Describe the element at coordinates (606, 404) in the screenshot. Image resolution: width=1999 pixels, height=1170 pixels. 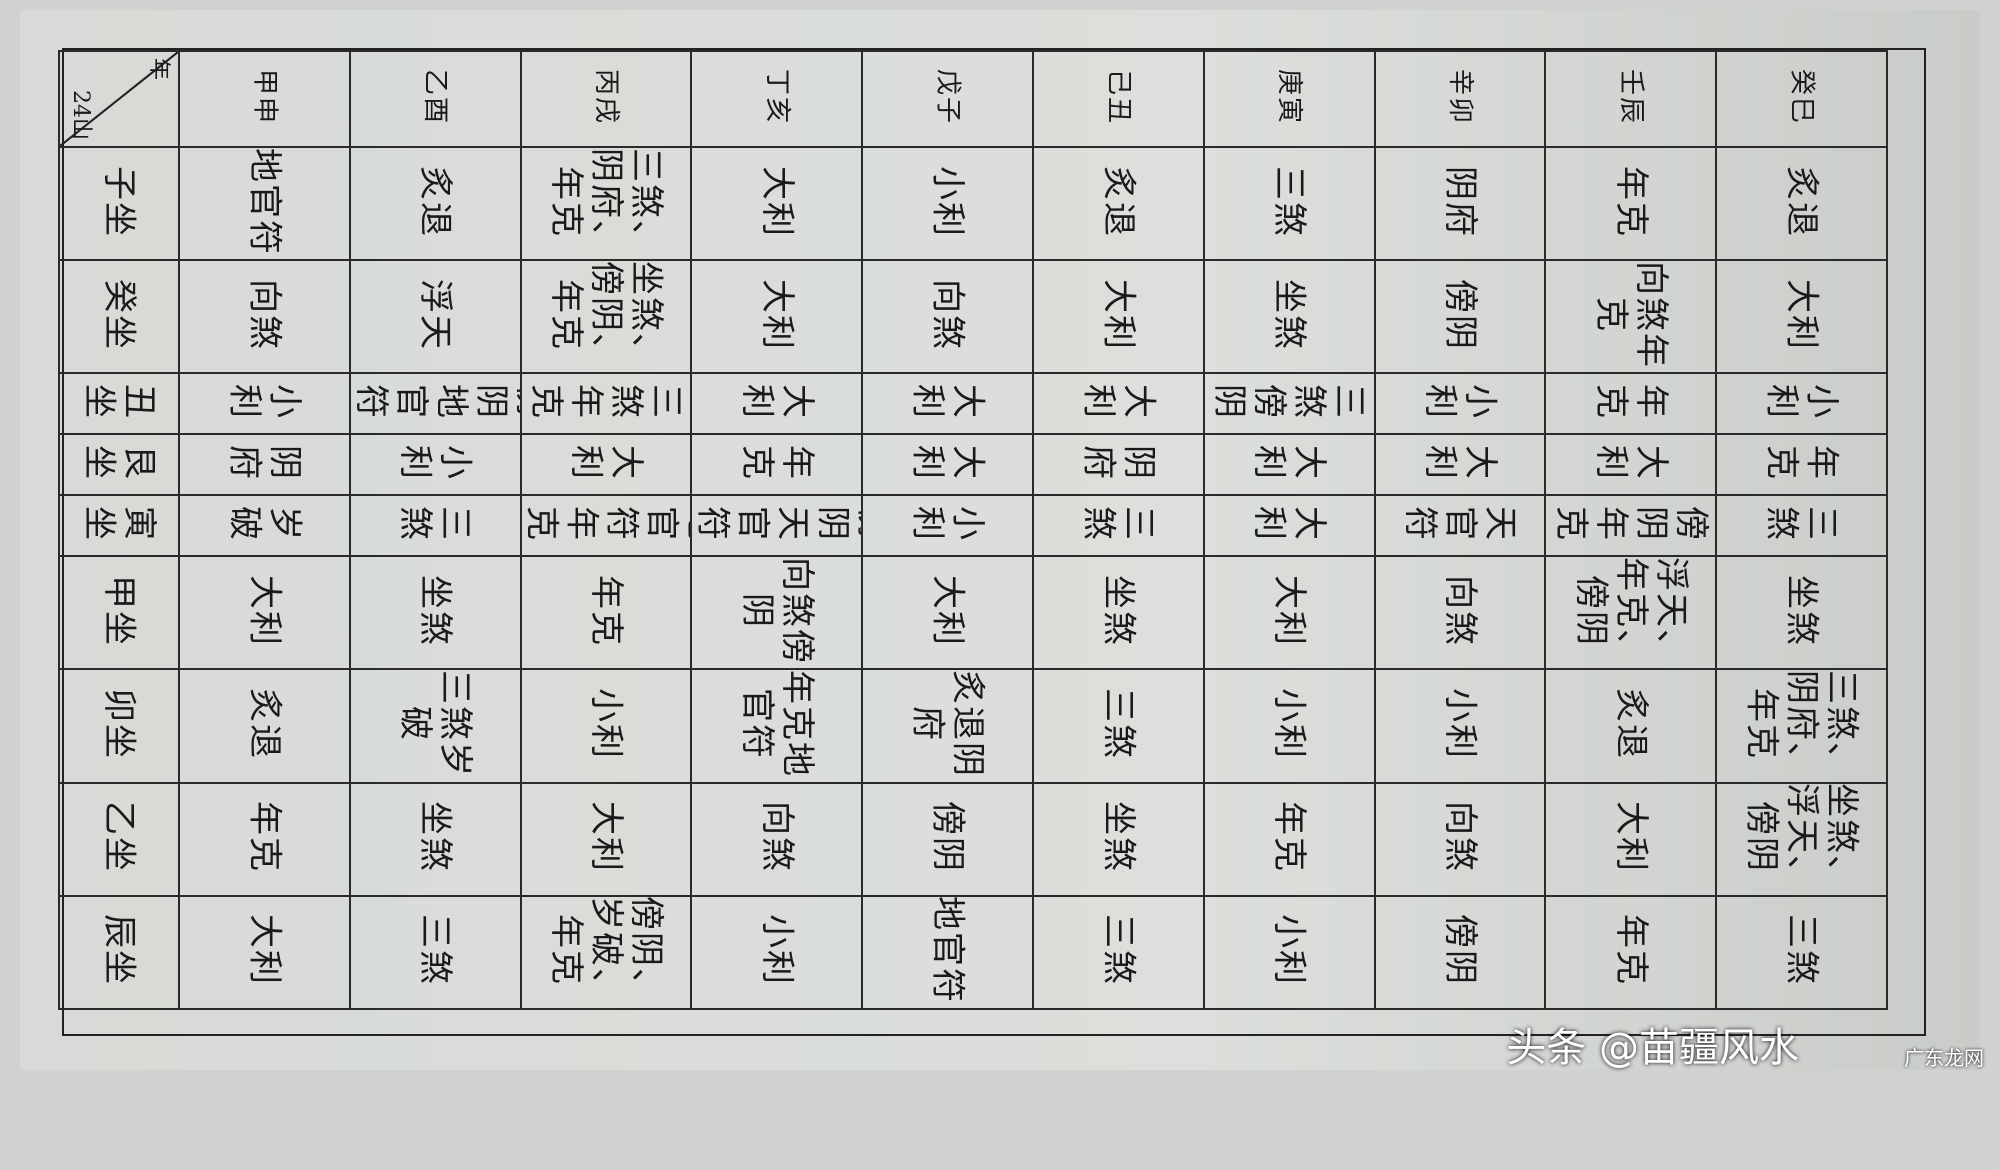
I see `table-cell: 三煞年克` at that location.